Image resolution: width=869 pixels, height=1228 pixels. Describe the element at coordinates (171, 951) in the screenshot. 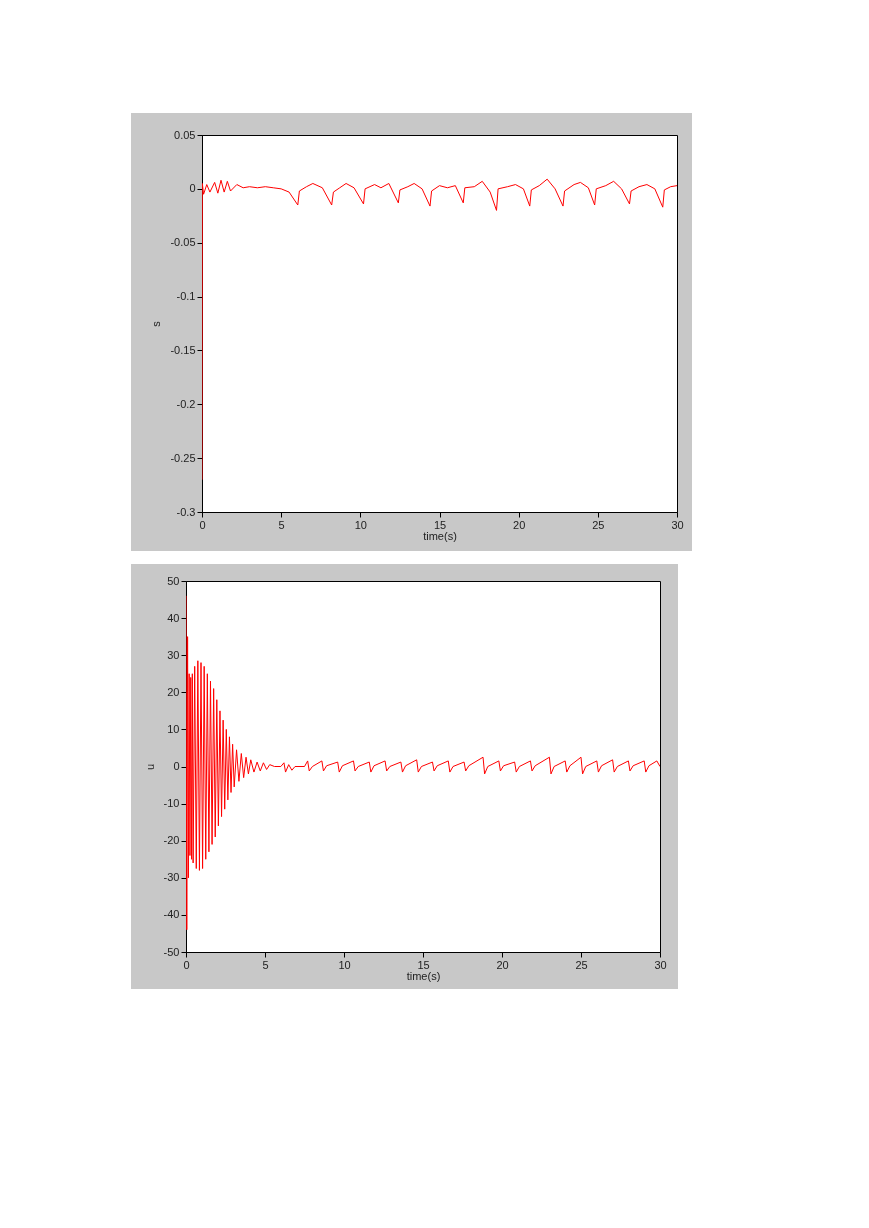

I see `y-tick-label: -50` at that location.